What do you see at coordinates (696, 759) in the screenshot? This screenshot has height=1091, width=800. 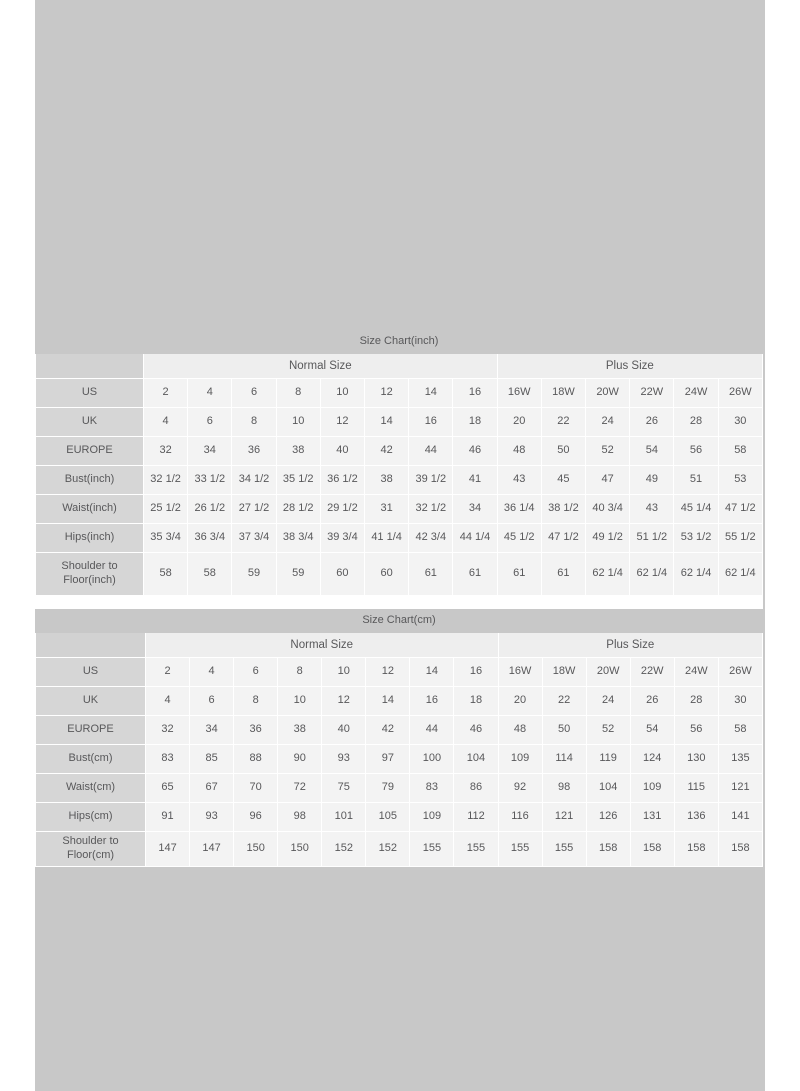 I see `data-cell: 130` at bounding box center [696, 759].